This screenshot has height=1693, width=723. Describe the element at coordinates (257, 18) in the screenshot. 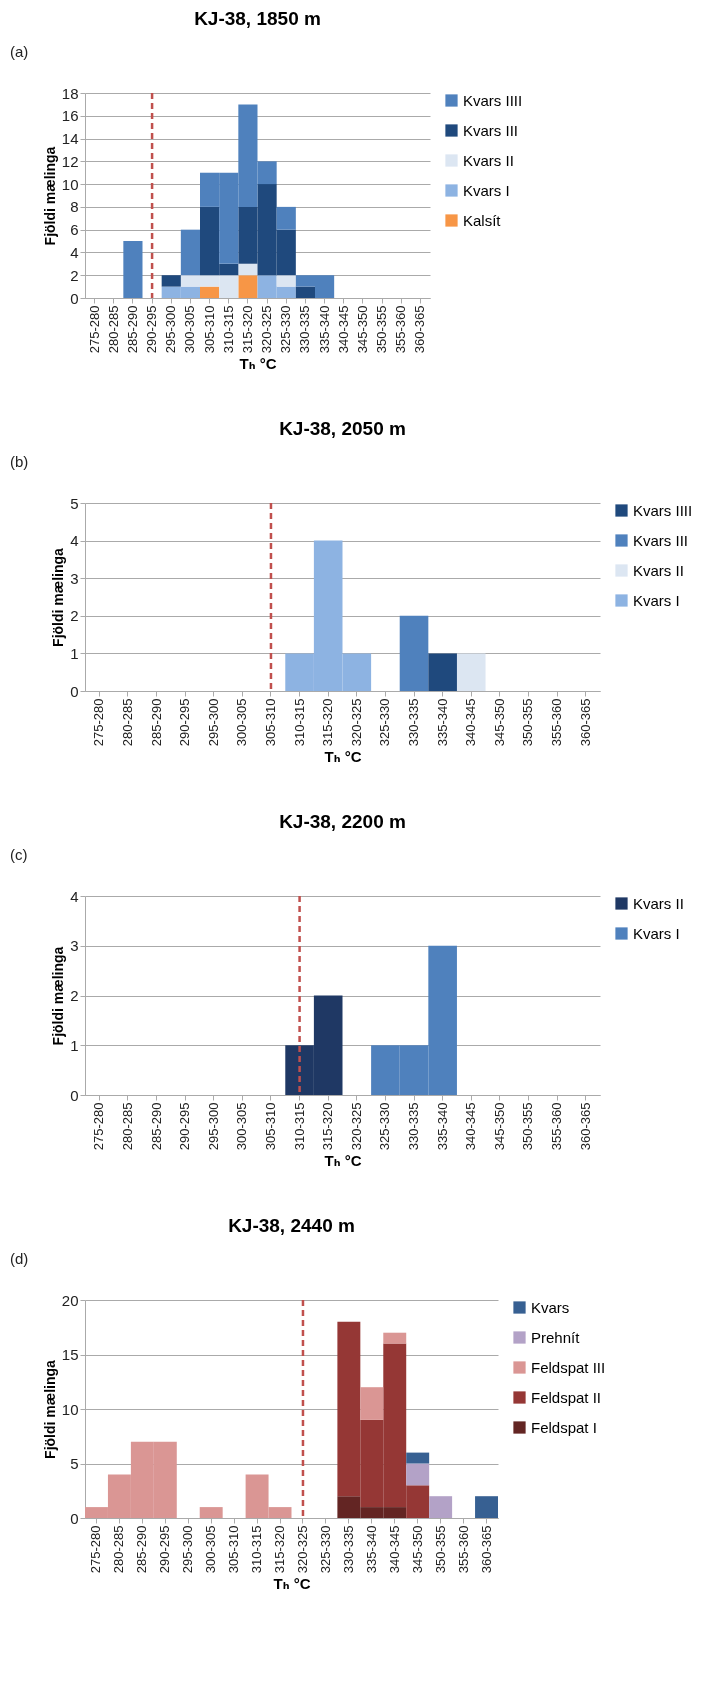

I see `chart-title: KJ-38, 1850 m` at that location.